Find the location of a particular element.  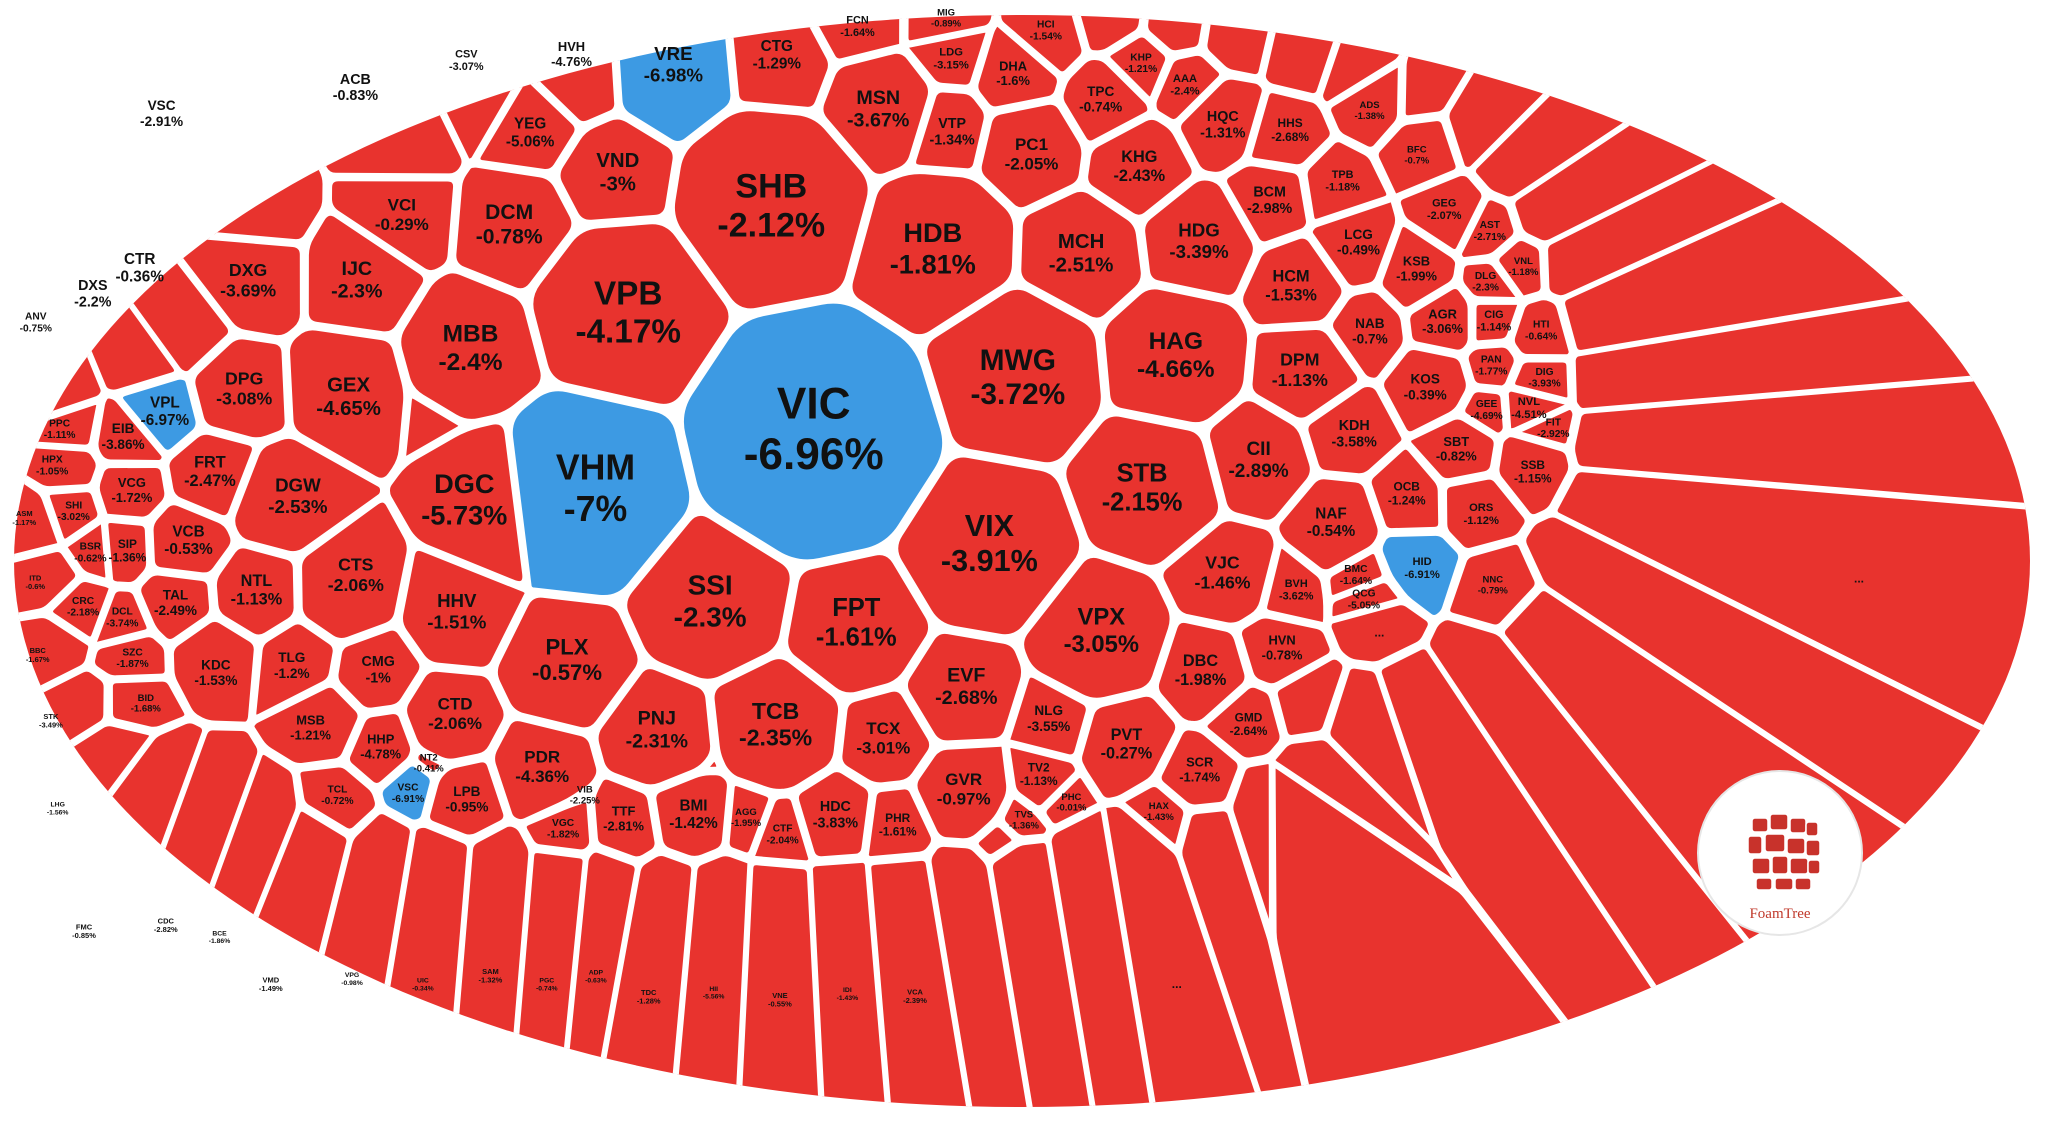

cell-hdc is located at coordinates (833, 814).